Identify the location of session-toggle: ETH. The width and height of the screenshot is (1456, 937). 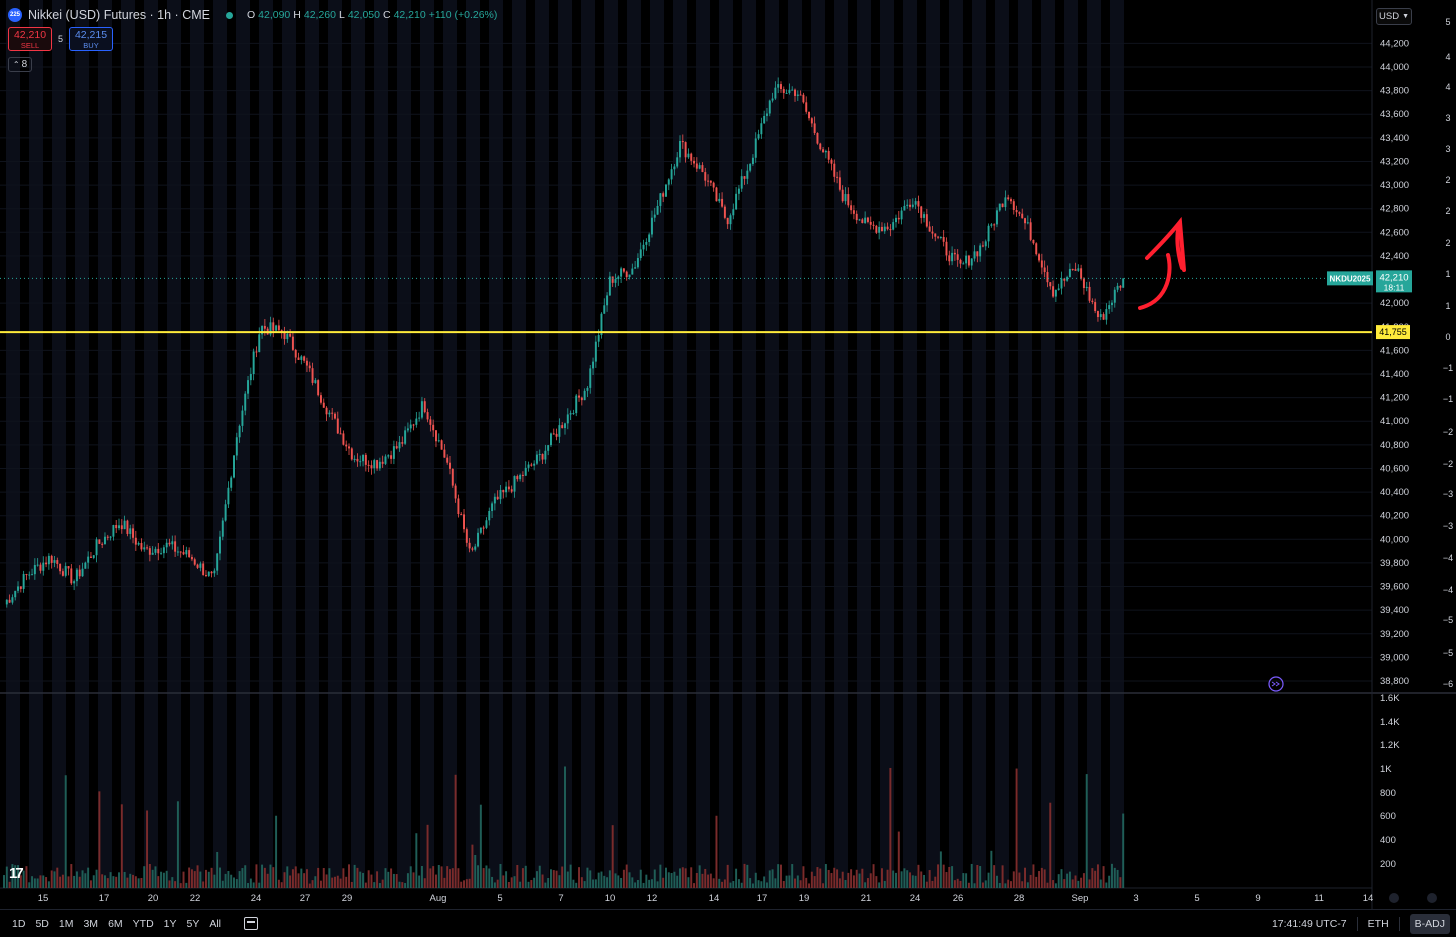
(1378, 924).